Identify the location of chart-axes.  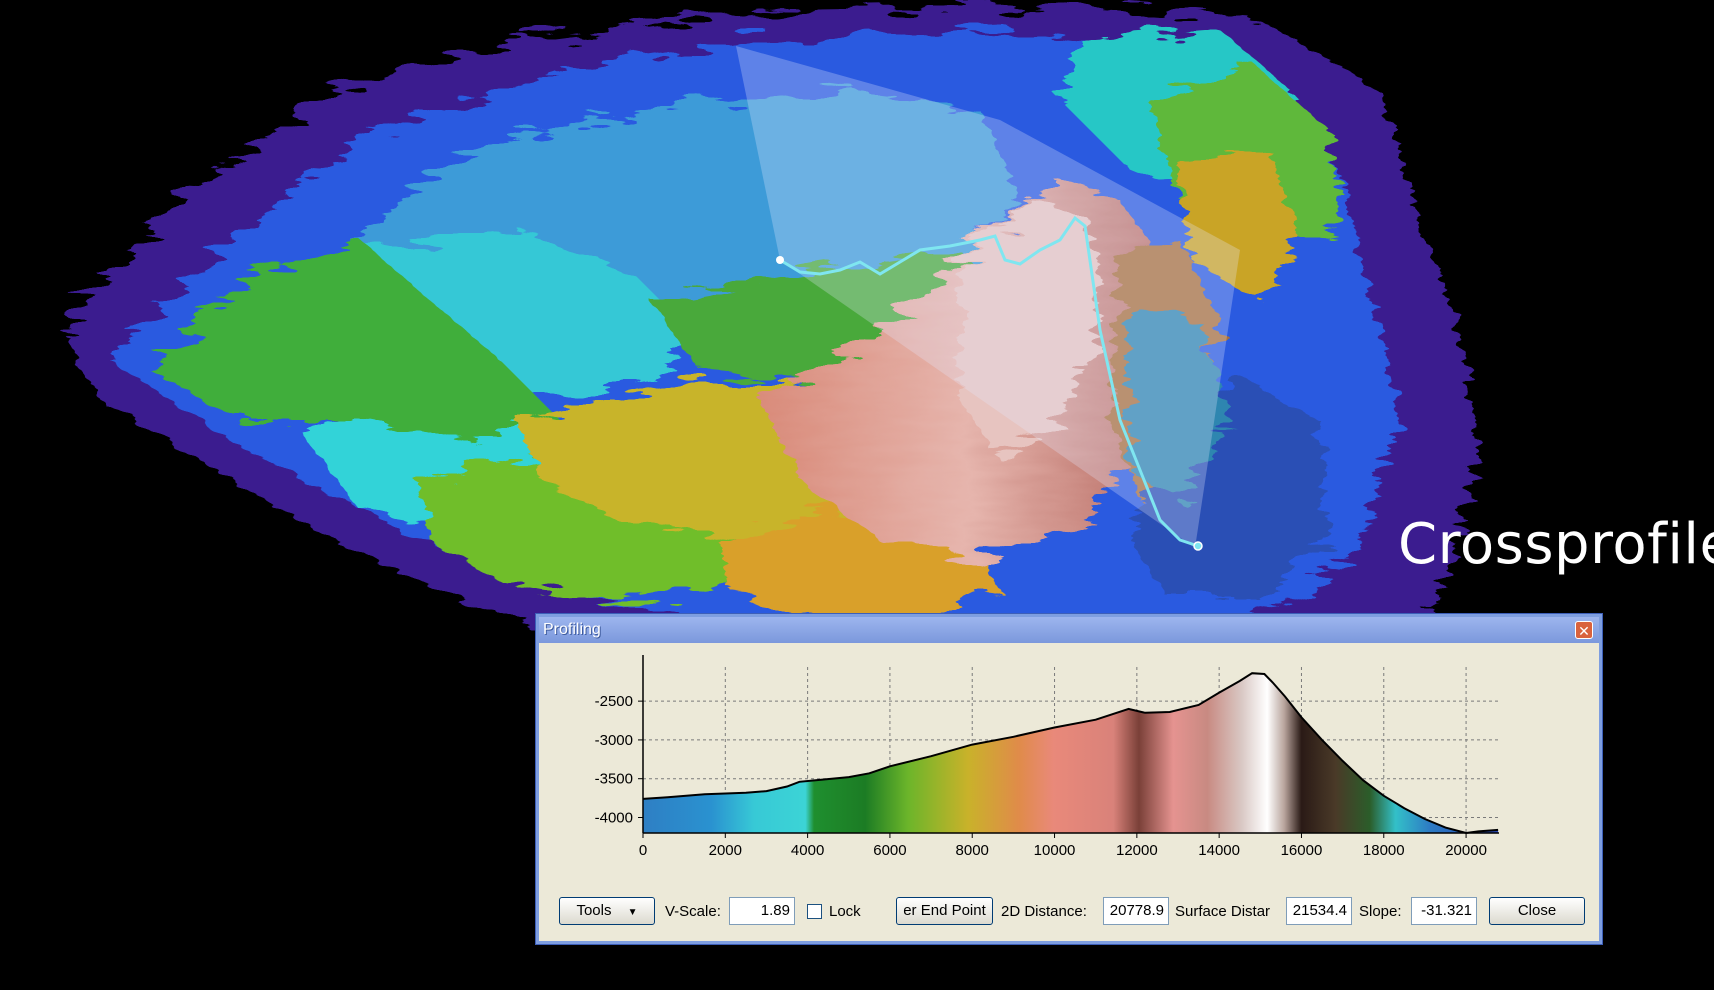
(1070, 744).